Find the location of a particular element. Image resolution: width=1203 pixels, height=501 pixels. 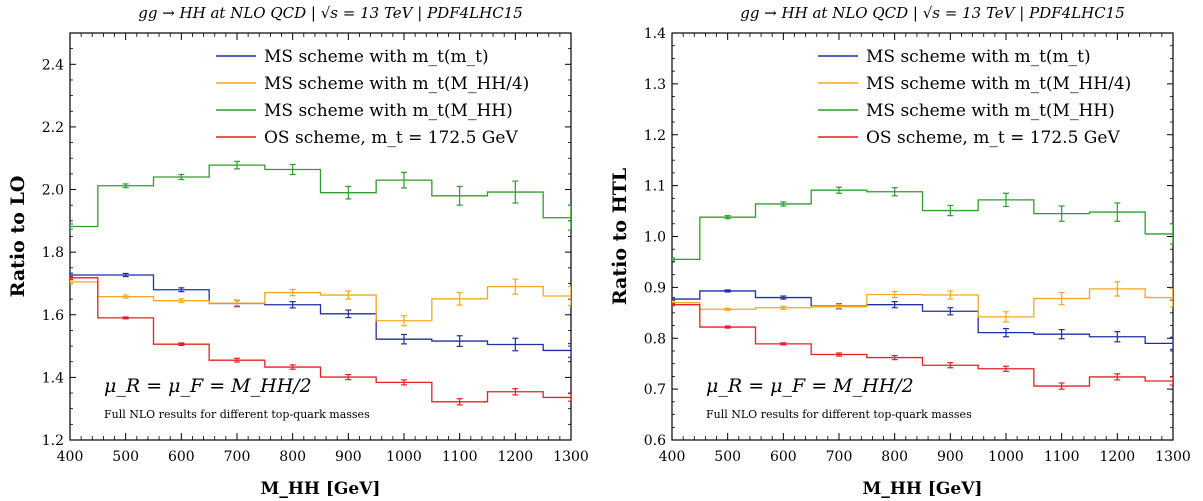

y-tick-label: 1.6 is located at coordinates (53, 316).